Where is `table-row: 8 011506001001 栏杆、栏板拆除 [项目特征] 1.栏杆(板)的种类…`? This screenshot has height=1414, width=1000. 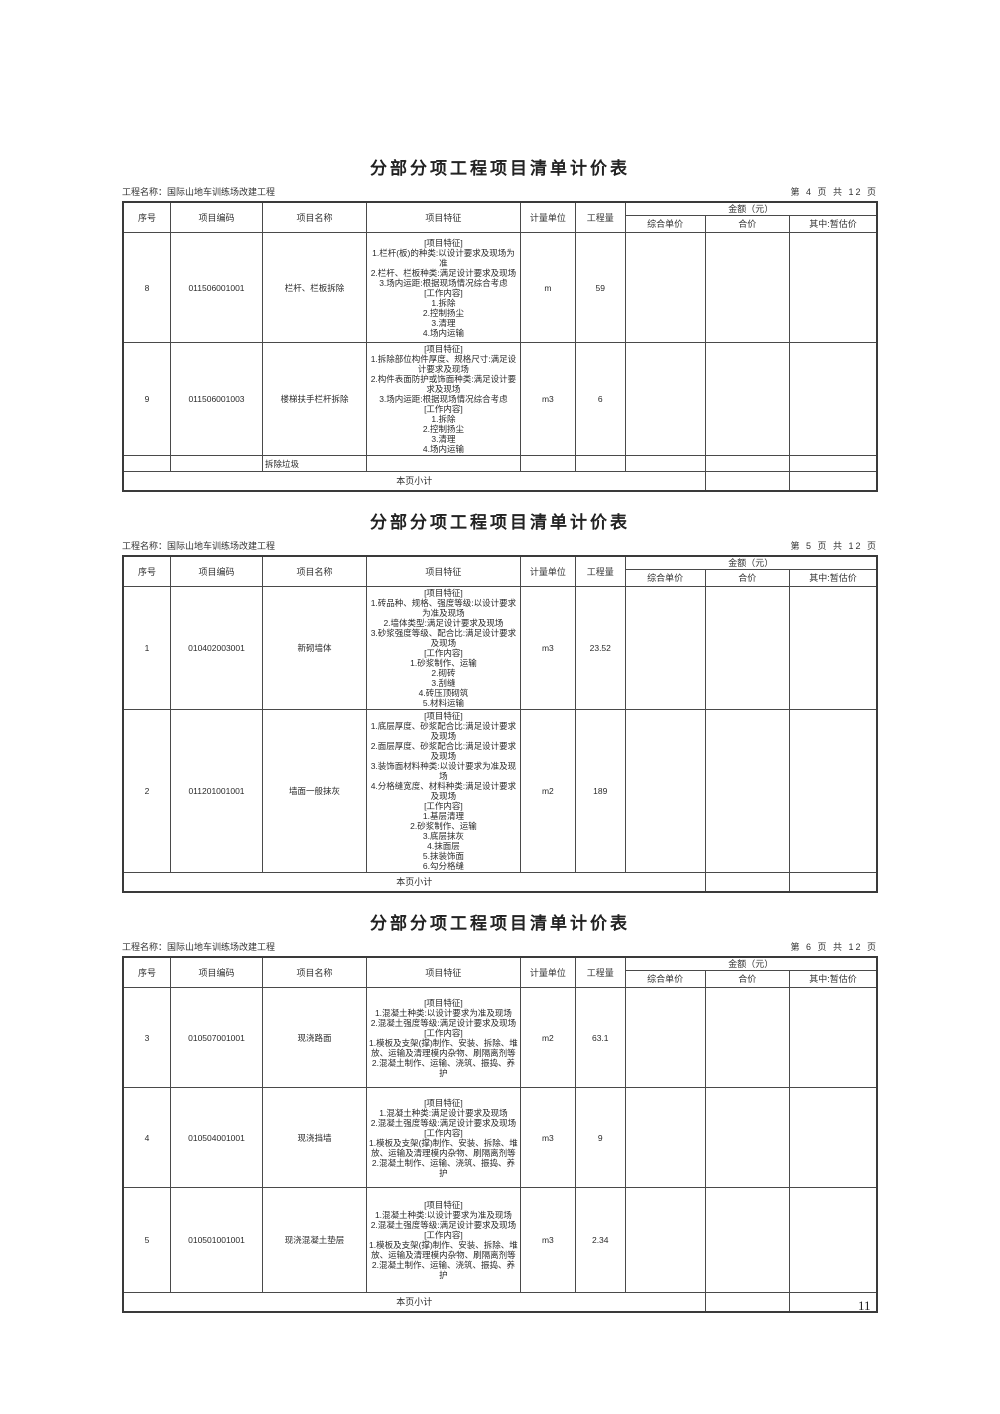 table-row: 8 011506001001 栏杆、栏板拆除 [项目特征] 1.栏杆(板)的种类… is located at coordinates (500, 287).